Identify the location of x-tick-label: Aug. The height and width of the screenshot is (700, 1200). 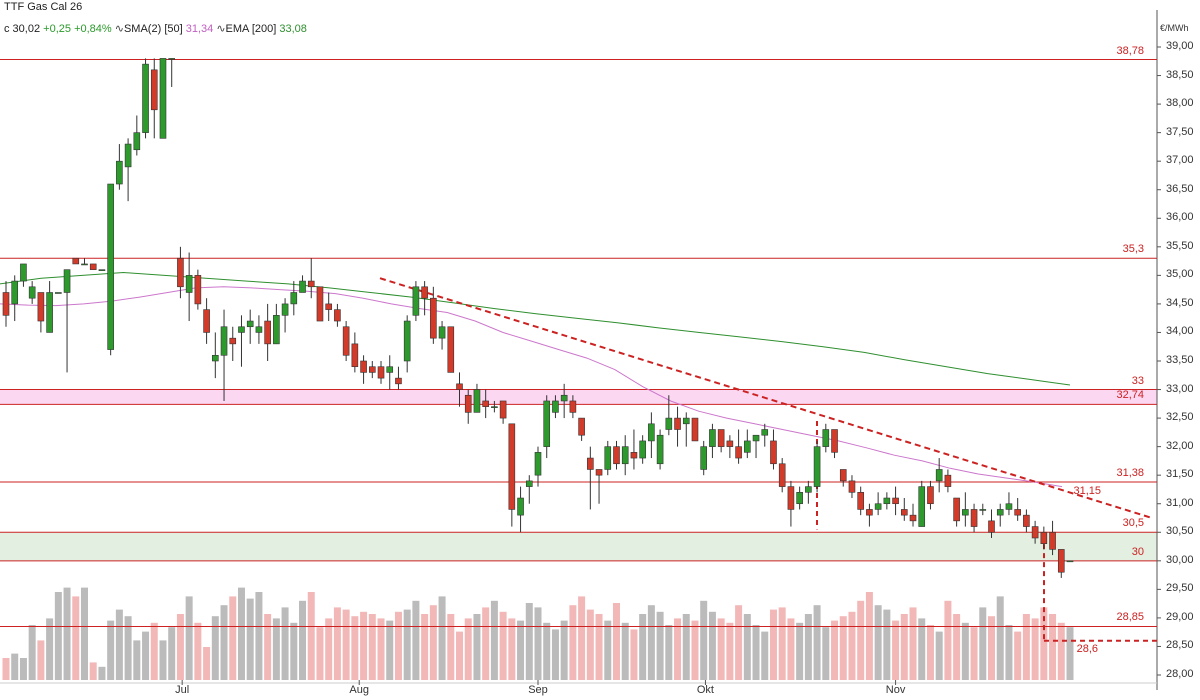
(359, 690).